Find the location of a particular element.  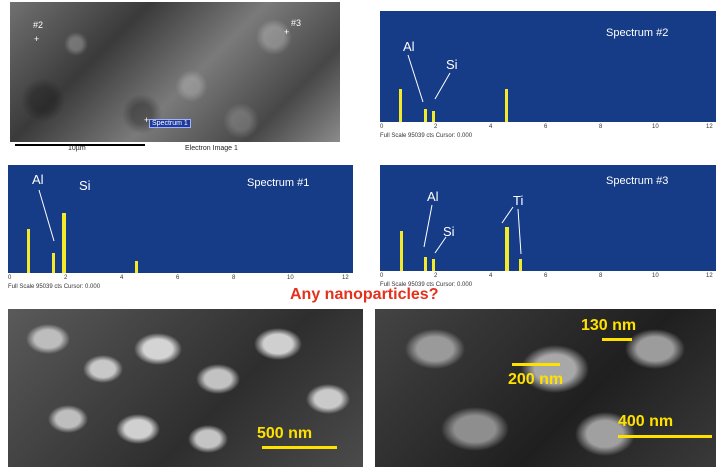

spectrum-1-arrows is located at coordinates (46, 215).